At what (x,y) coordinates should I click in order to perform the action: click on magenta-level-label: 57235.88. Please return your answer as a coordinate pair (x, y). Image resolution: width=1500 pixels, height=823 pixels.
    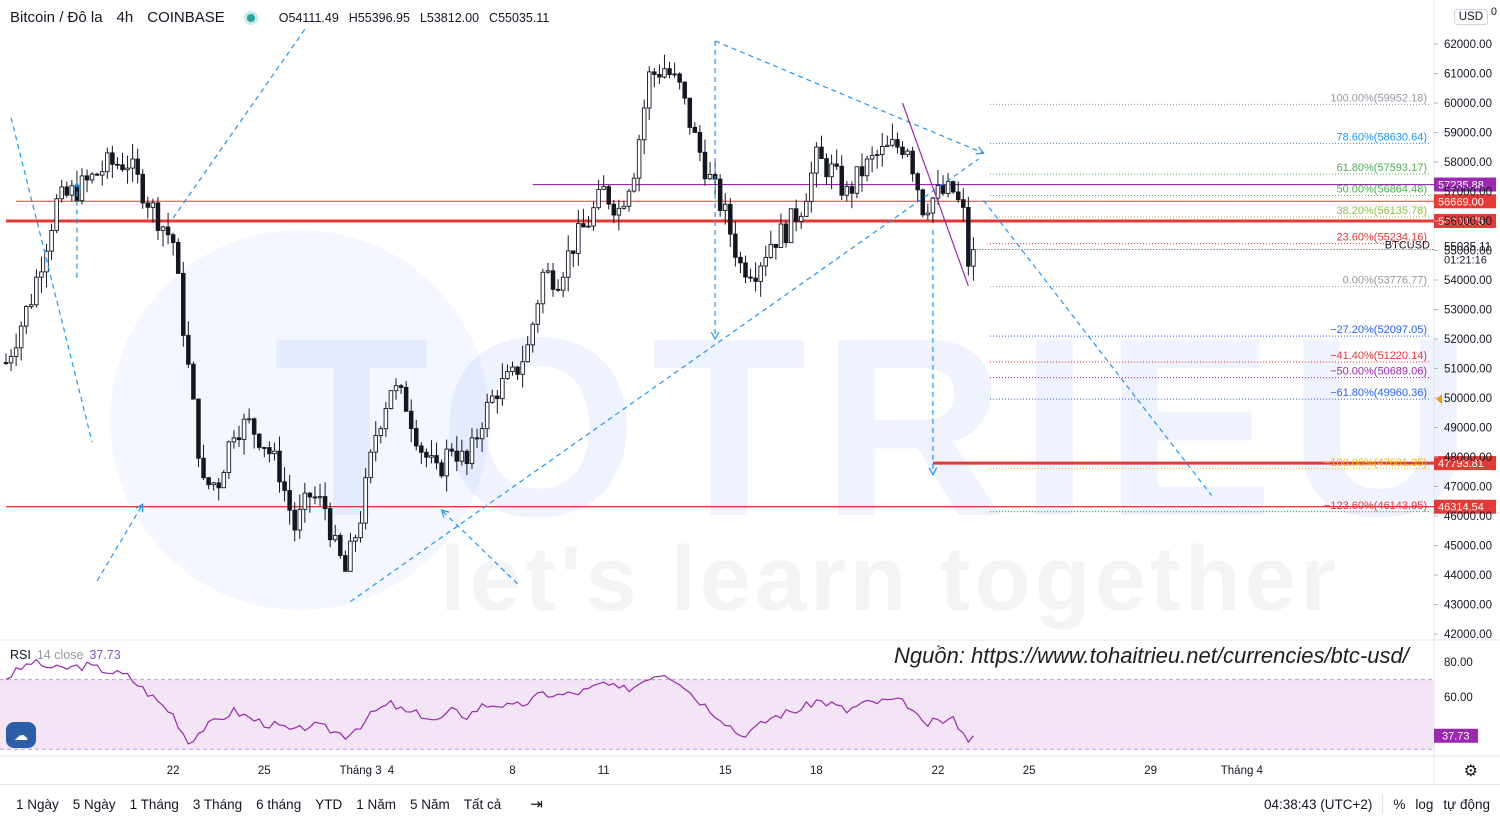
    Looking at the image, I should click on (1461, 186).